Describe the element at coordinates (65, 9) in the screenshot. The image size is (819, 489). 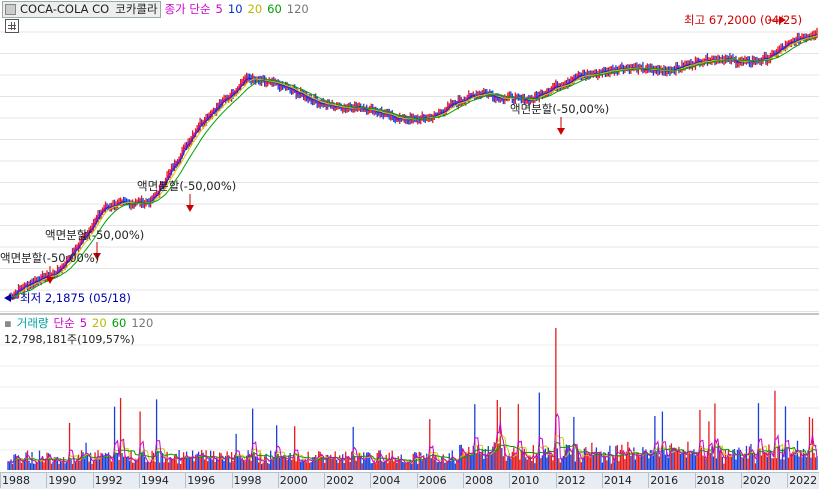
I see `ticker-label: COCA-COLA CO` at that location.